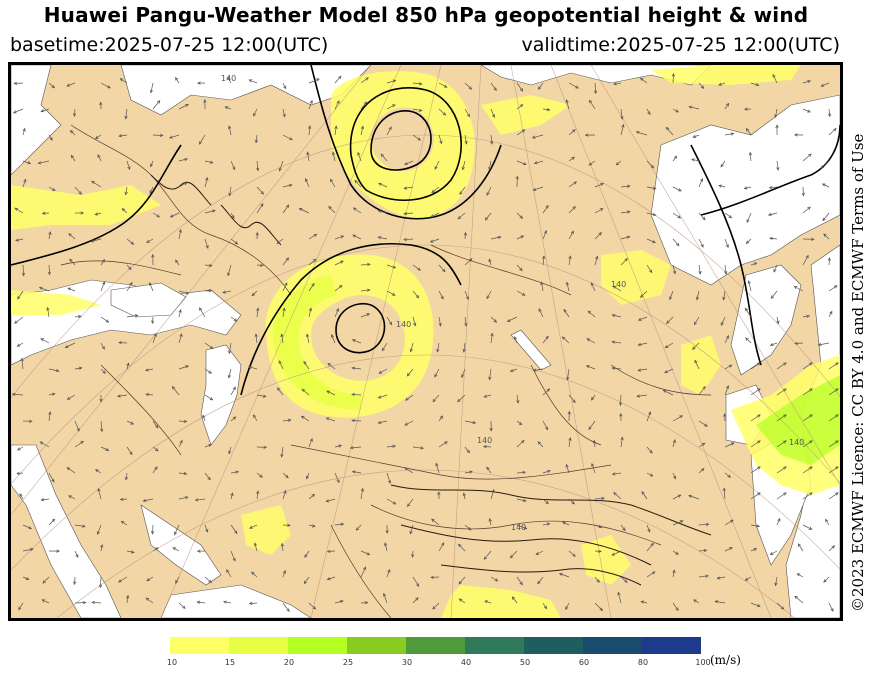 The width and height of the screenshot is (870, 680). Describe the element at coordinates (403, 145) in the screenshot. I see `wind-band-north-vortex` at that location.